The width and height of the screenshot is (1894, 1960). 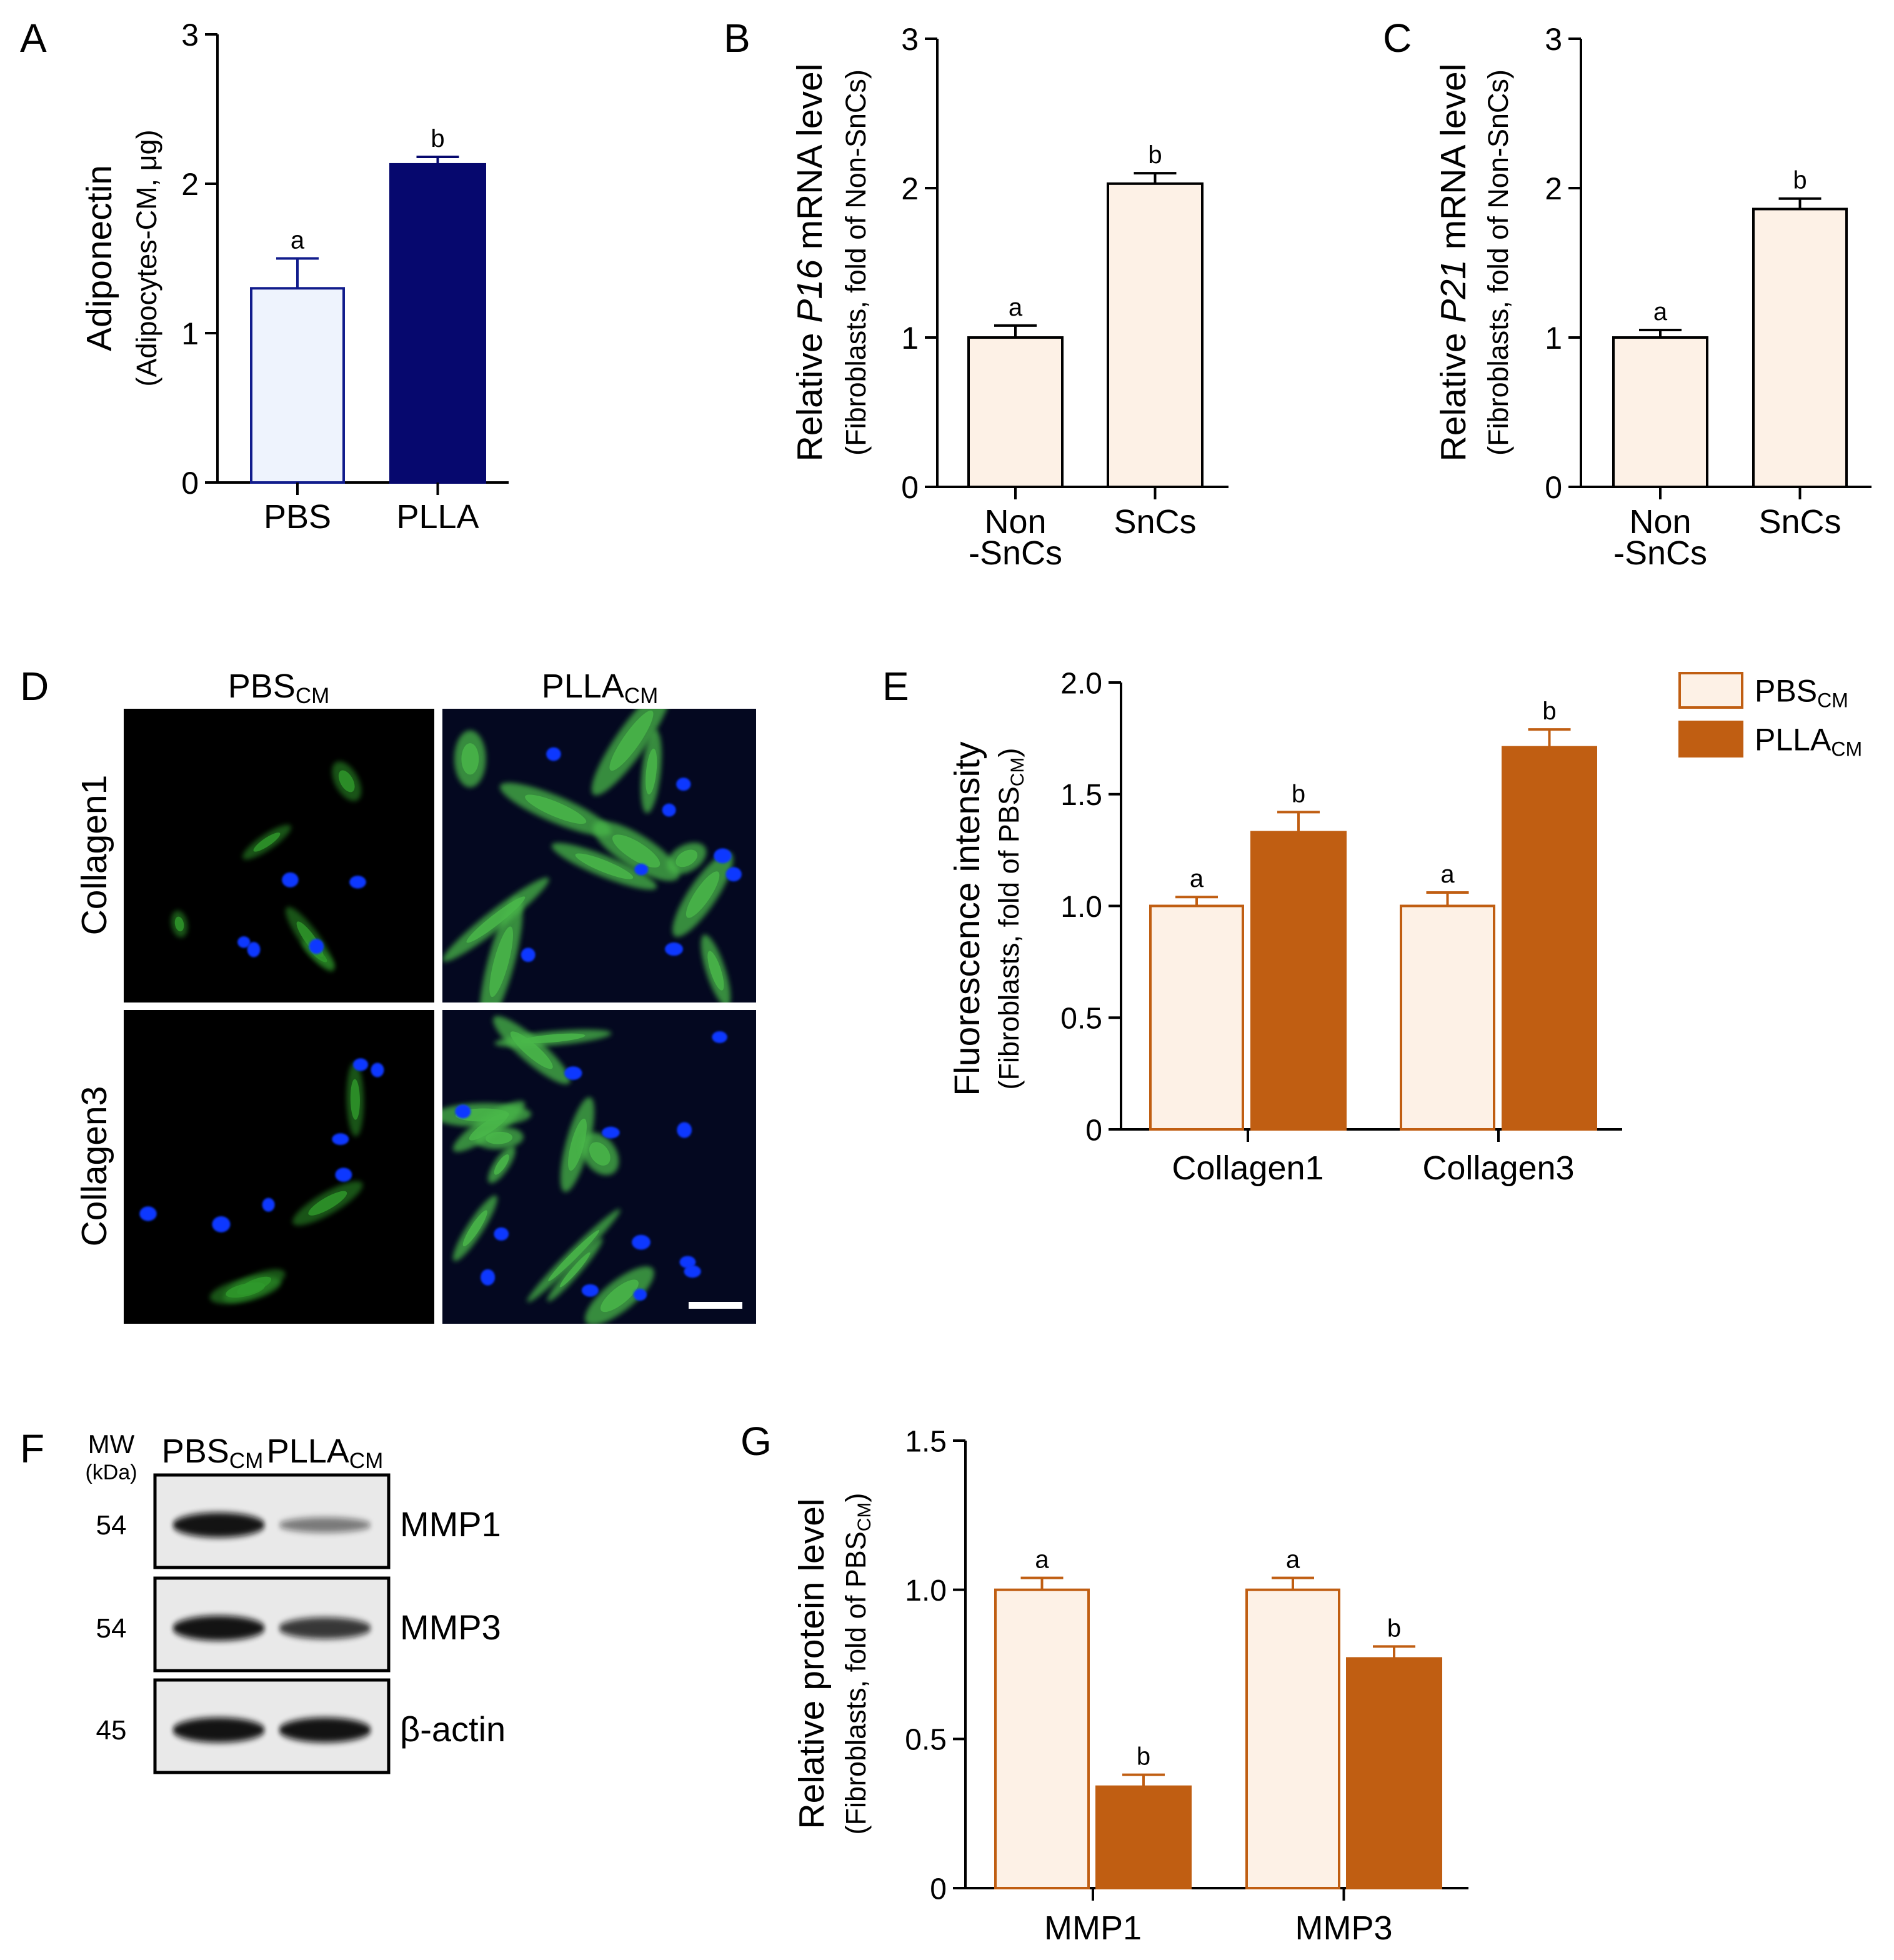 I want to click on scale-bar, so click(x=716, y=1305).